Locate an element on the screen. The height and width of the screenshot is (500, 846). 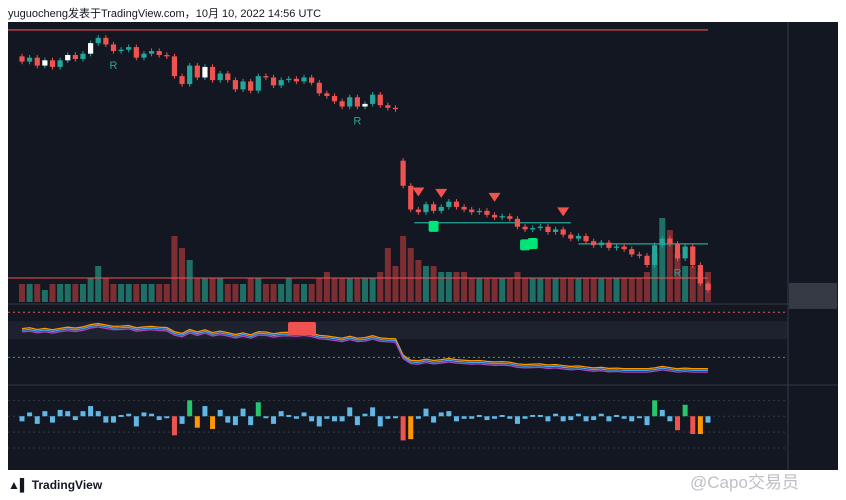
tradingview-logo: ▲▌ TradingView is located at coordinates (55, 485).